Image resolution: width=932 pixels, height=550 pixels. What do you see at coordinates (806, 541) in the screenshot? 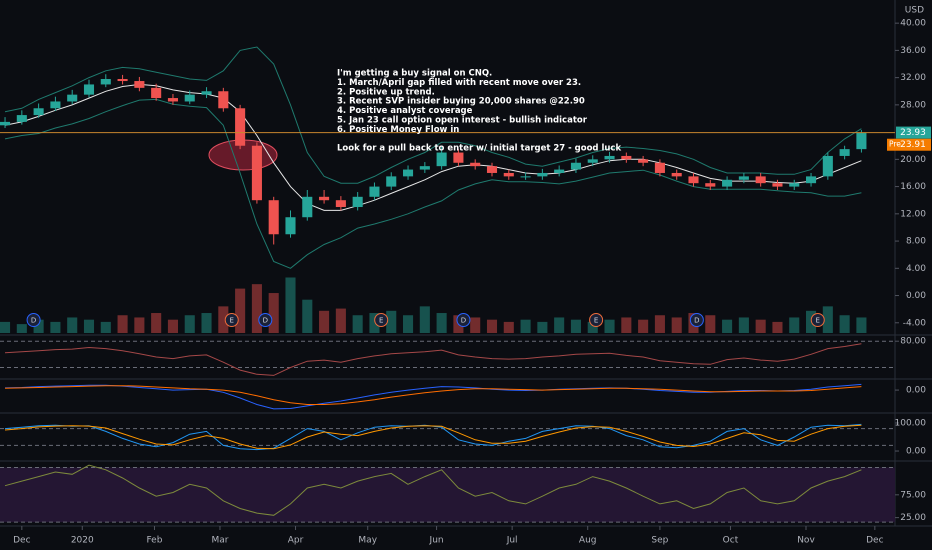
I see `x-tick-label: Nov` at bounding box center [806, 541].